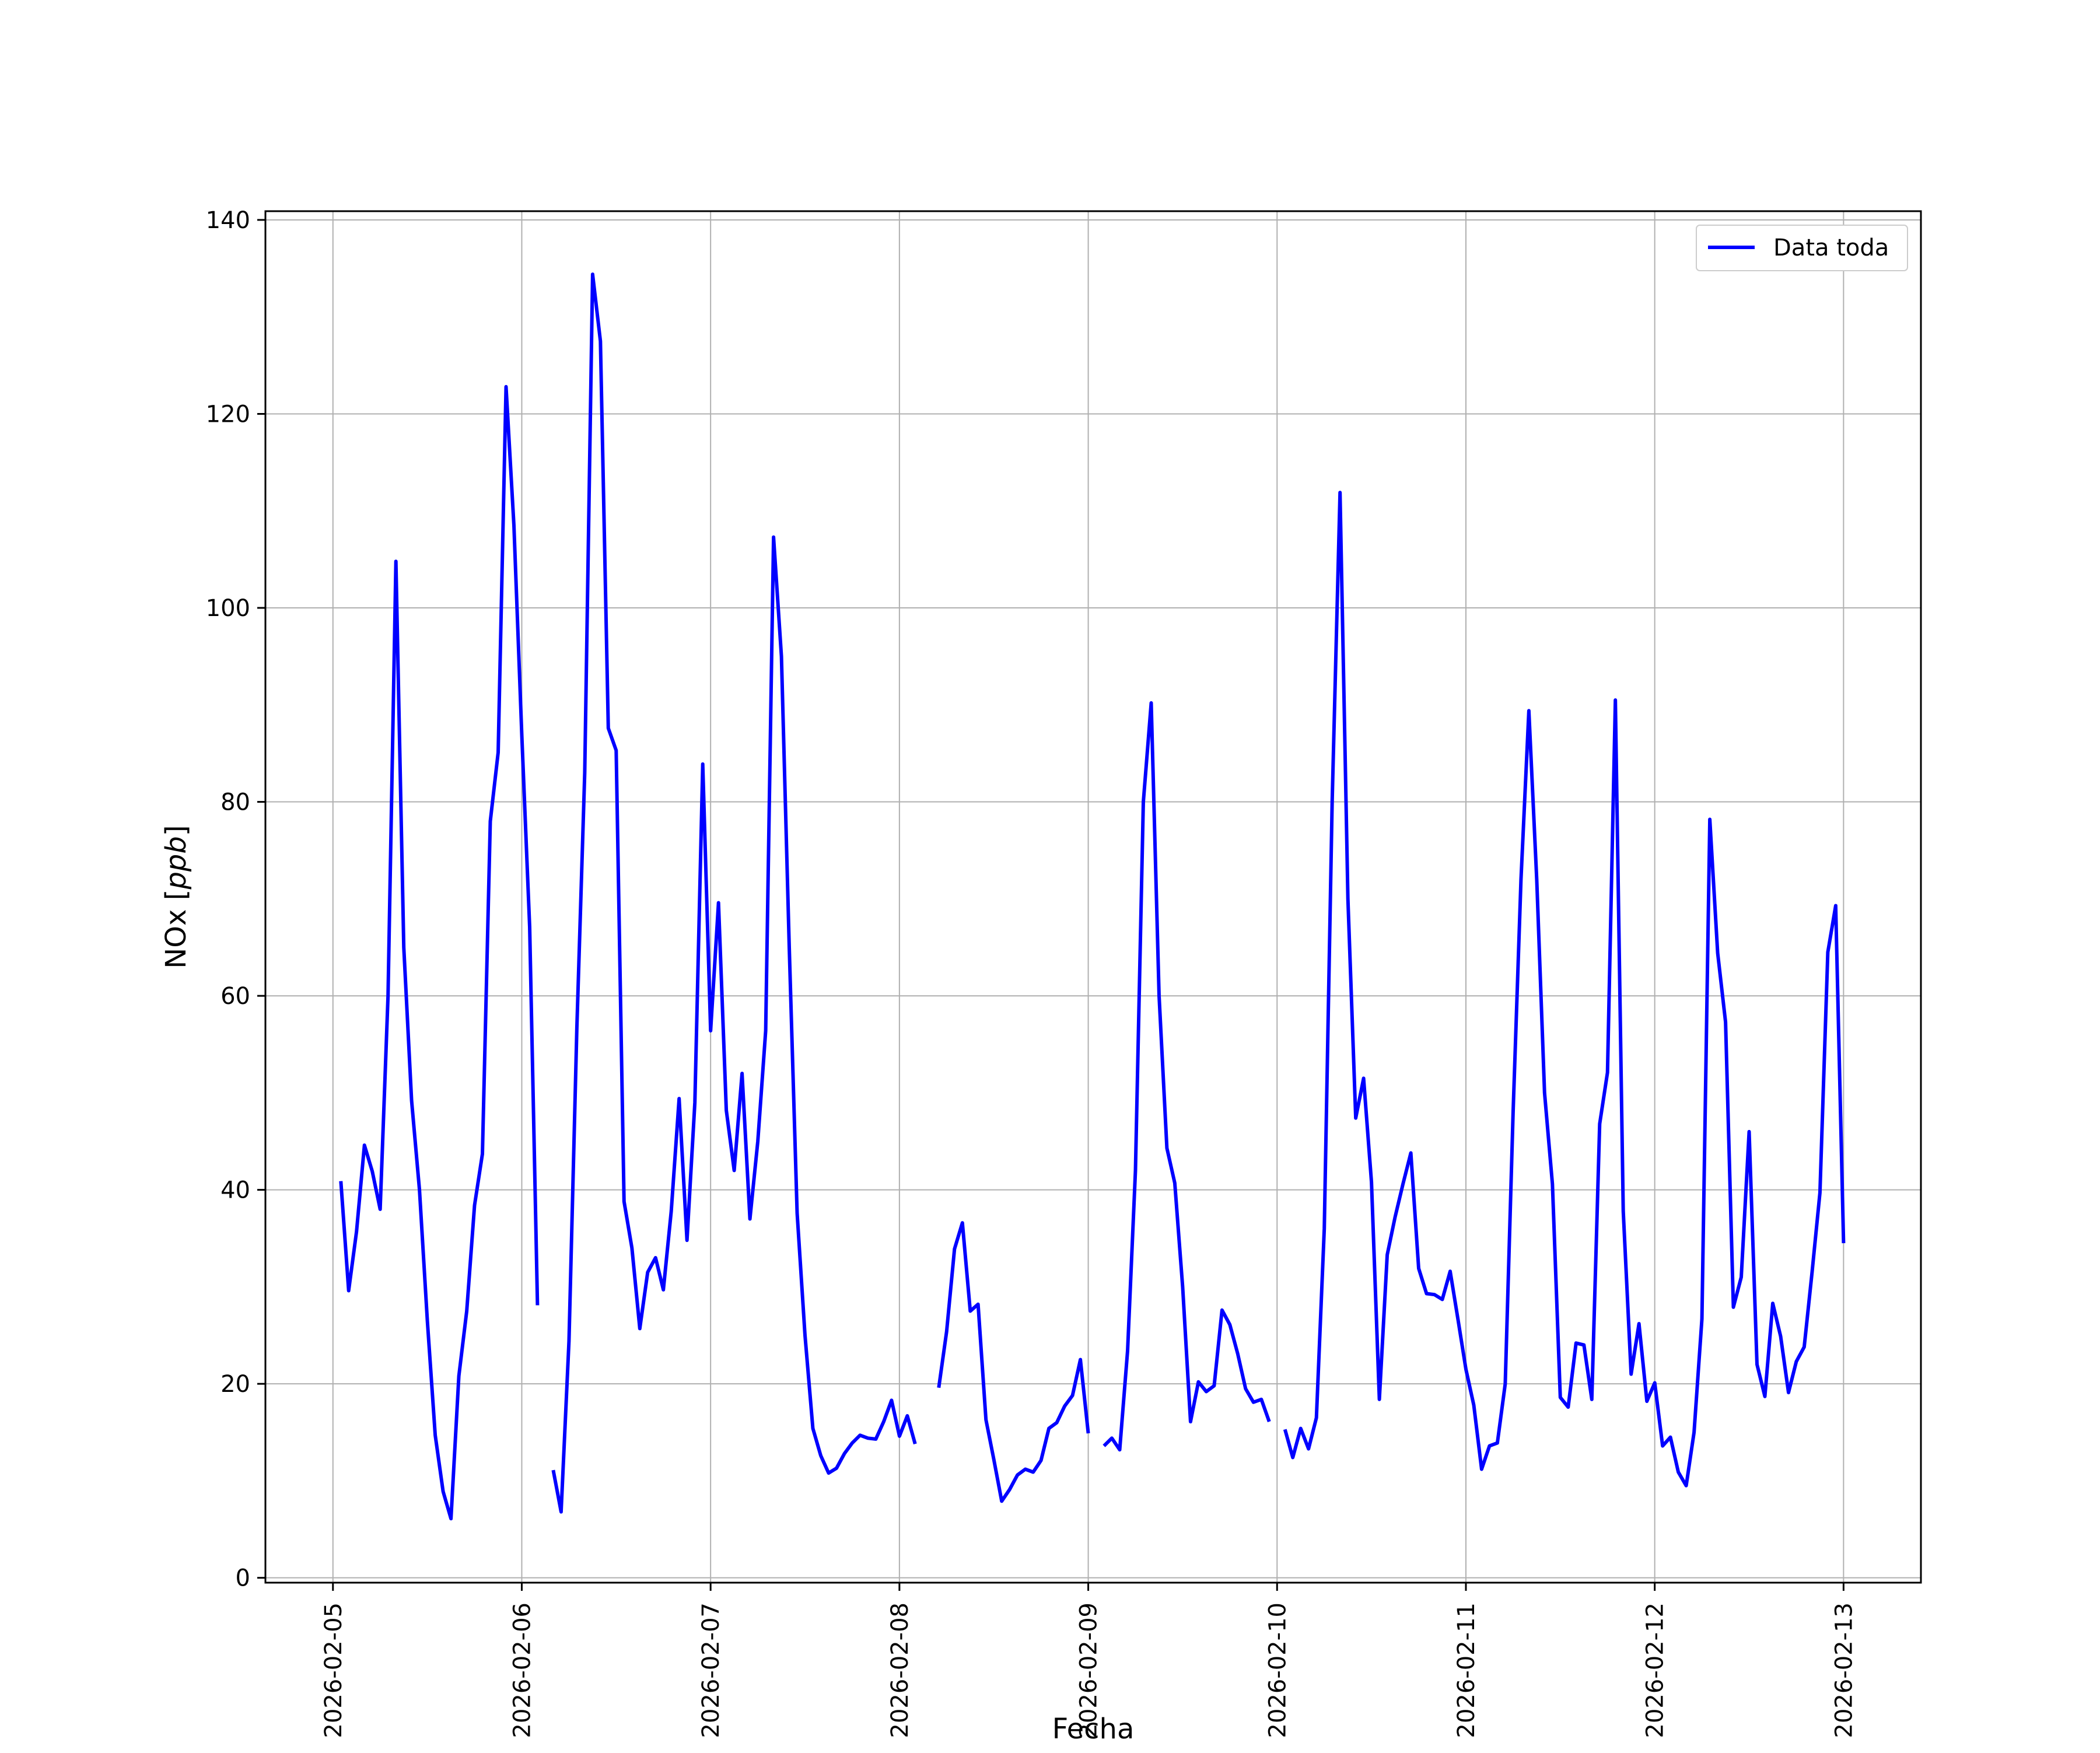  I want to click on y-tick-label: 40, so click(235, 1190).